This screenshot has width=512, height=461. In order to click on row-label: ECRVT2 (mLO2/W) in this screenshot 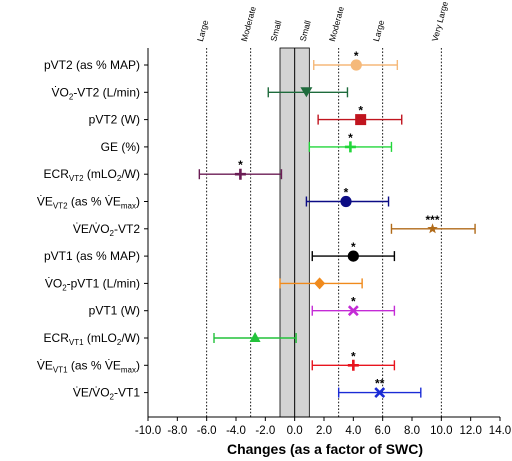, I will do `click(92, 175)`.